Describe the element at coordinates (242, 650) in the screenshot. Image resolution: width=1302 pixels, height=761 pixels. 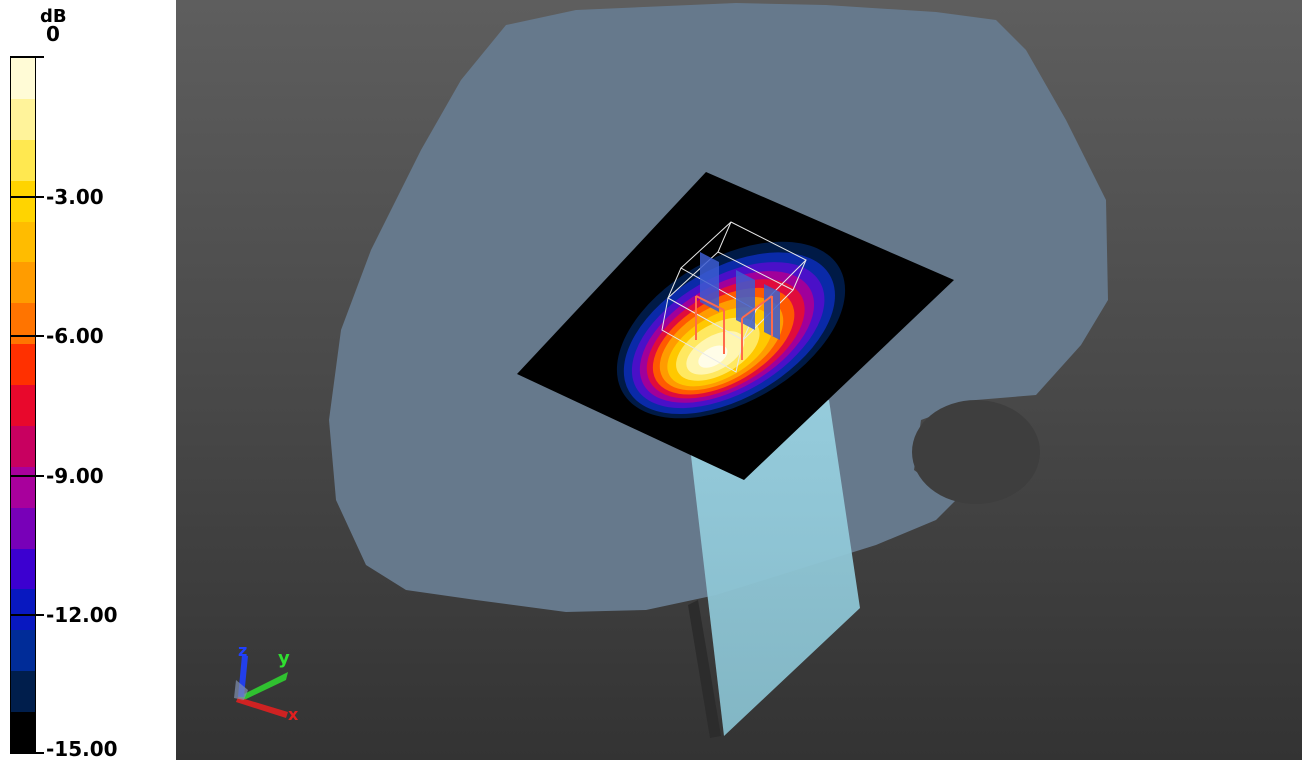
I see `axis-z-label: z` at that location.